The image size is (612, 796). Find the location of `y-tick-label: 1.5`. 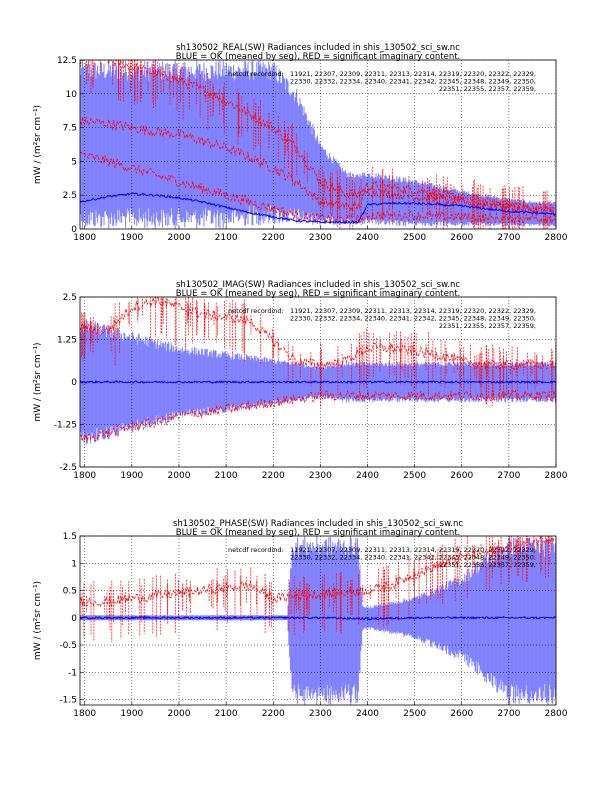

y-tick-label: 1.5 is located at coordinates (70, 537).